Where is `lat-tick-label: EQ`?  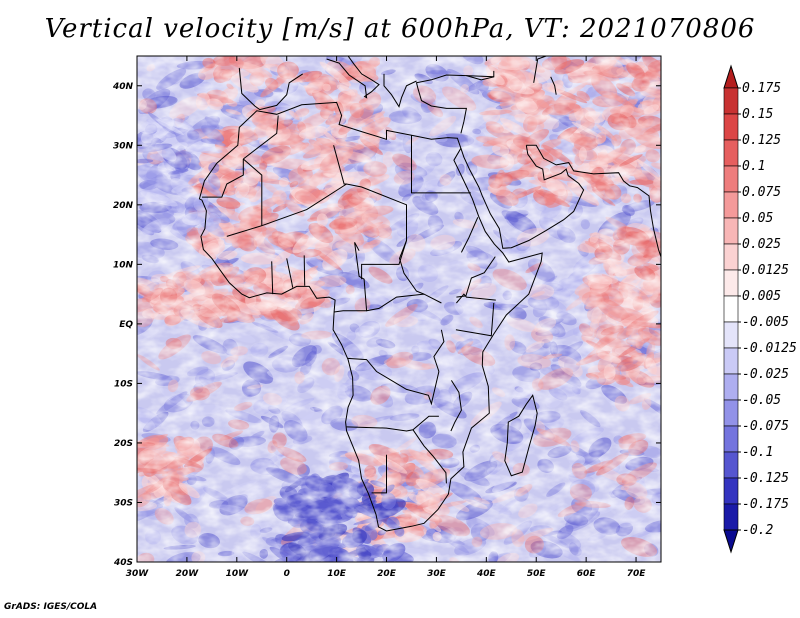 lat-tick-label: EQ is located at coordinates (126, 325).